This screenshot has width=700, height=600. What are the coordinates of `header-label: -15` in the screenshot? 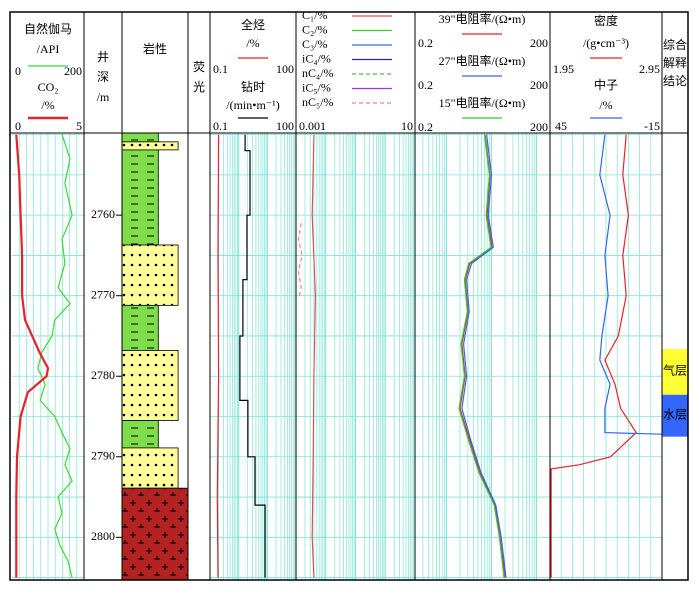 It's located at (652, 126).